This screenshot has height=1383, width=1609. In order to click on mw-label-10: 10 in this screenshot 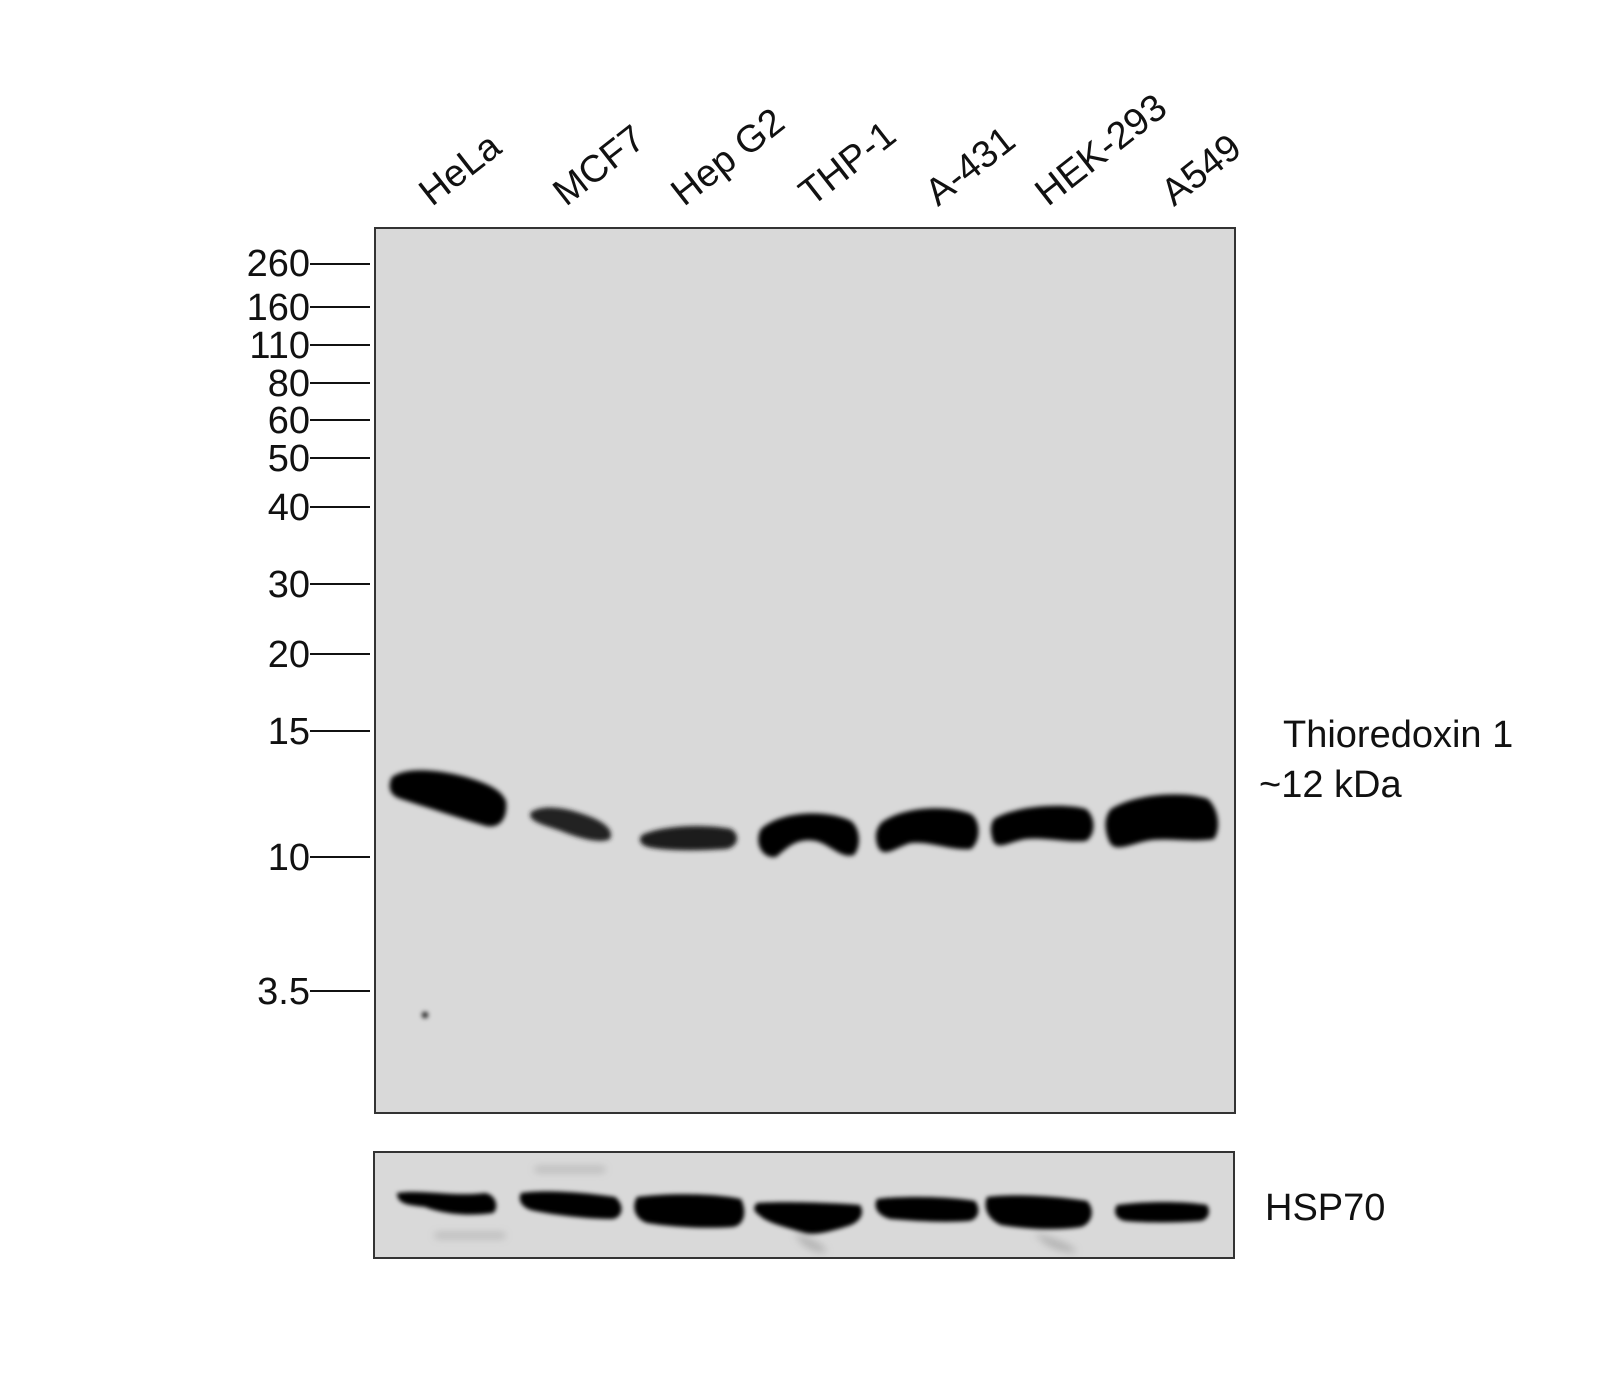, I will do `click(288, 858)`.